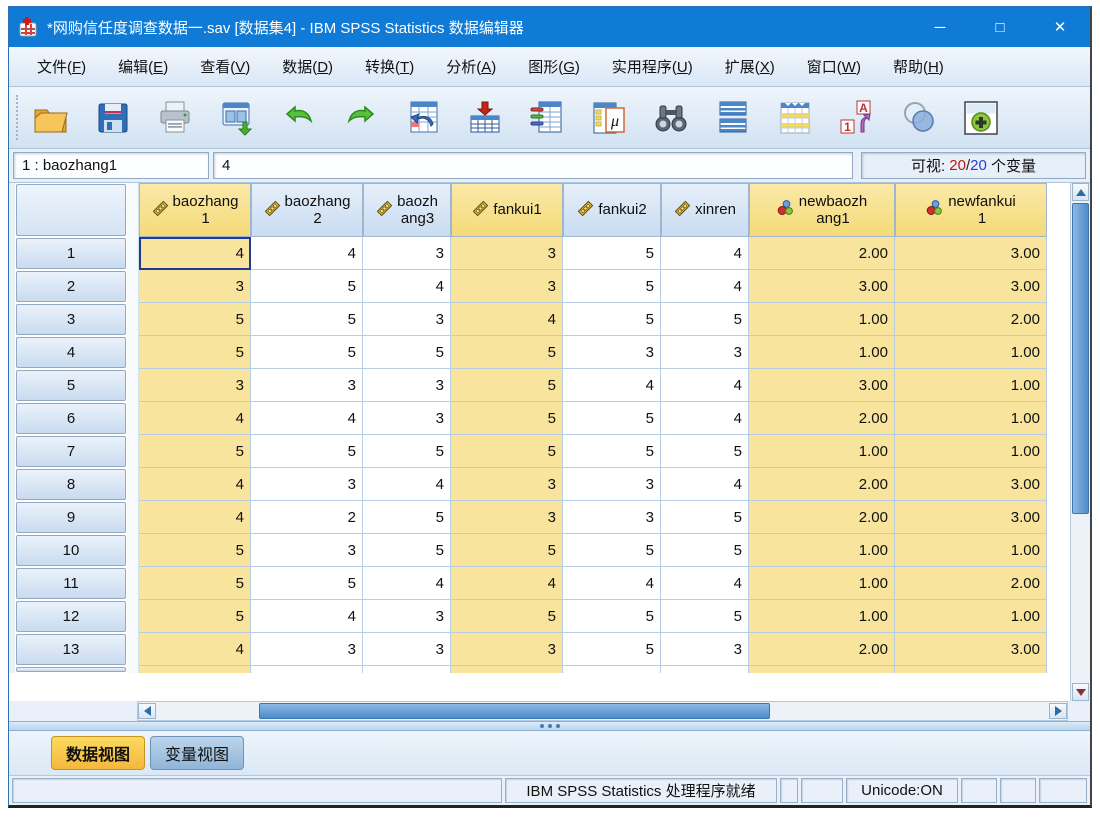 The width and height of the screenshot is (1100, 823). Describe the element at coordinates (822, 385) in the screenshot. I see `cell-newbaozhang1-row5: 3.00` at that location.